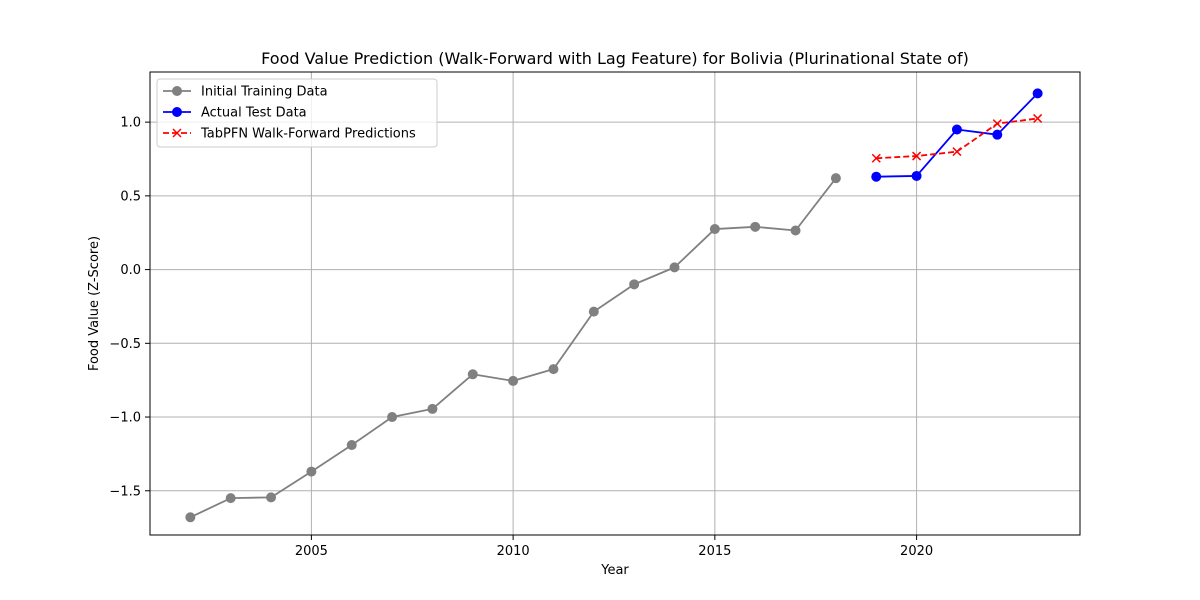 The image size is (1200, 600). Describe the element at coordinates (94, 303) in the screenshot. I see `y-axis-label: Food Value (Z-Score)` at that location.